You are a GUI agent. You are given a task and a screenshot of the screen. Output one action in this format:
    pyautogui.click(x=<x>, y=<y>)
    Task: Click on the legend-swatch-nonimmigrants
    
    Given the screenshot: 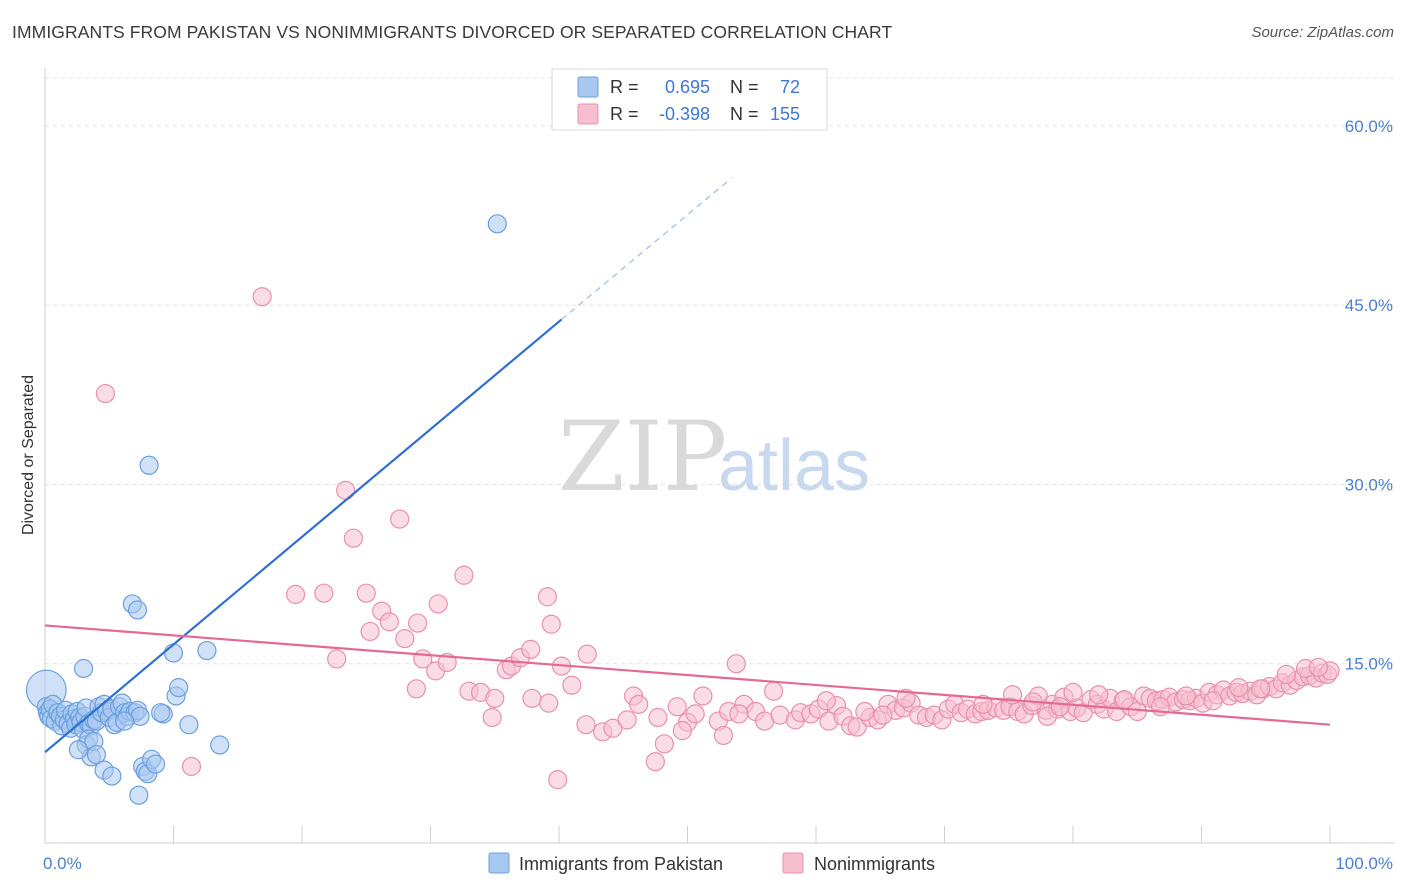 What is the action you would take?
    pyautogui.click(x=588, y=114)
    